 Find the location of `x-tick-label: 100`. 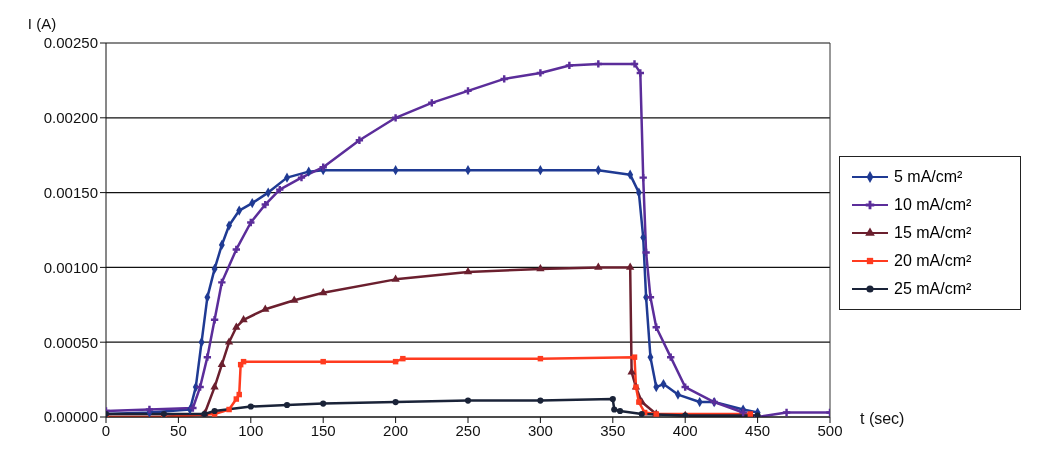

x-tick-label: 100 is located at coordinates (251, 430).